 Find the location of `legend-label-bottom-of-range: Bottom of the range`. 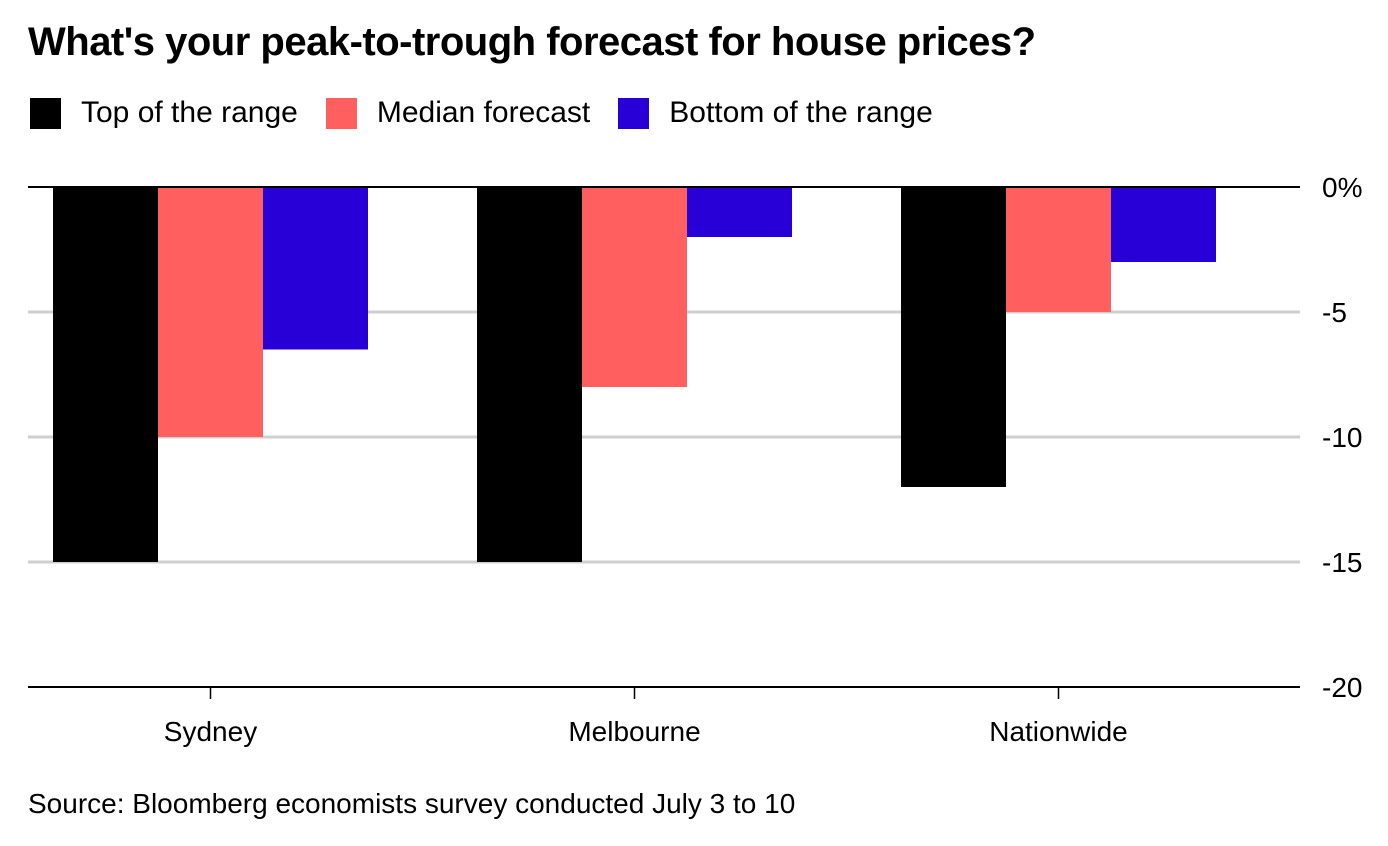

legend-label-bottom-of-range: Bottom of the range is located at coordinates (801, 112).